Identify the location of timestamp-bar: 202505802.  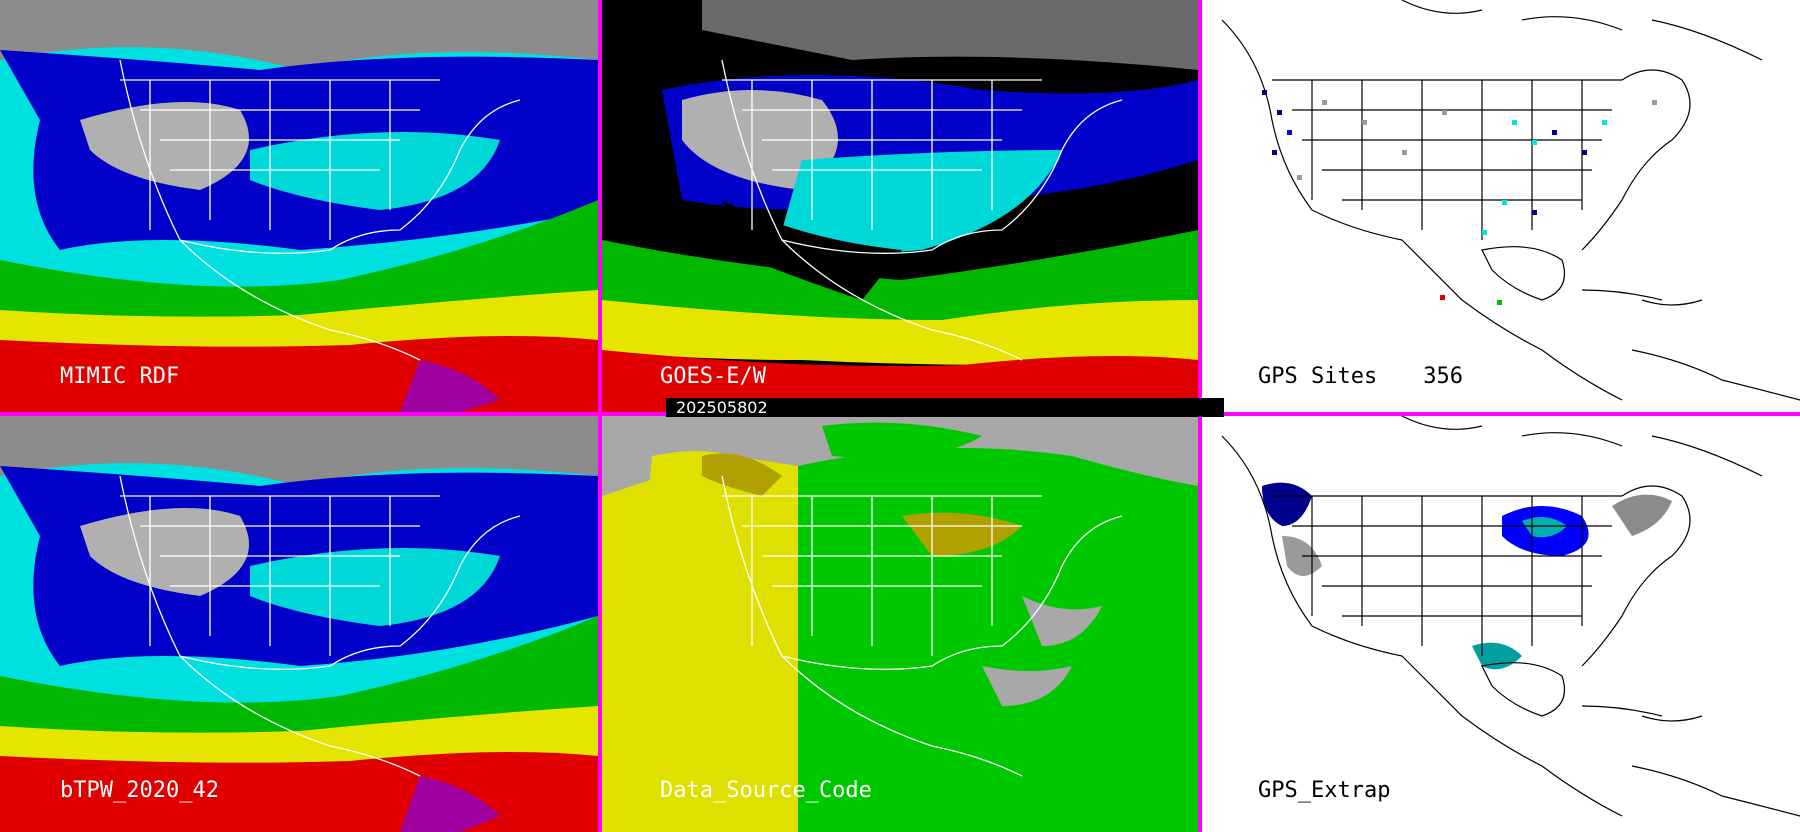
(945, 407).